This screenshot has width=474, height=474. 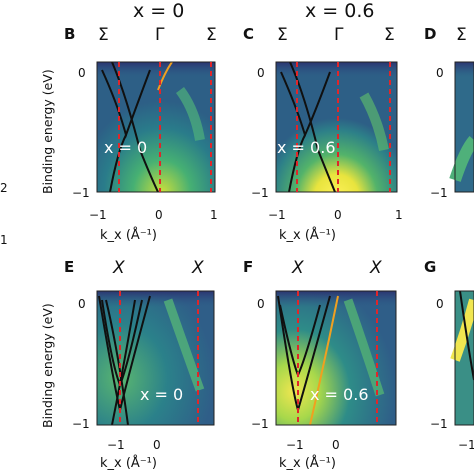 What do you see at coordinates (336, 127) in the screenshot?
I see `panel-c-map` at bounding box center [336, 127].